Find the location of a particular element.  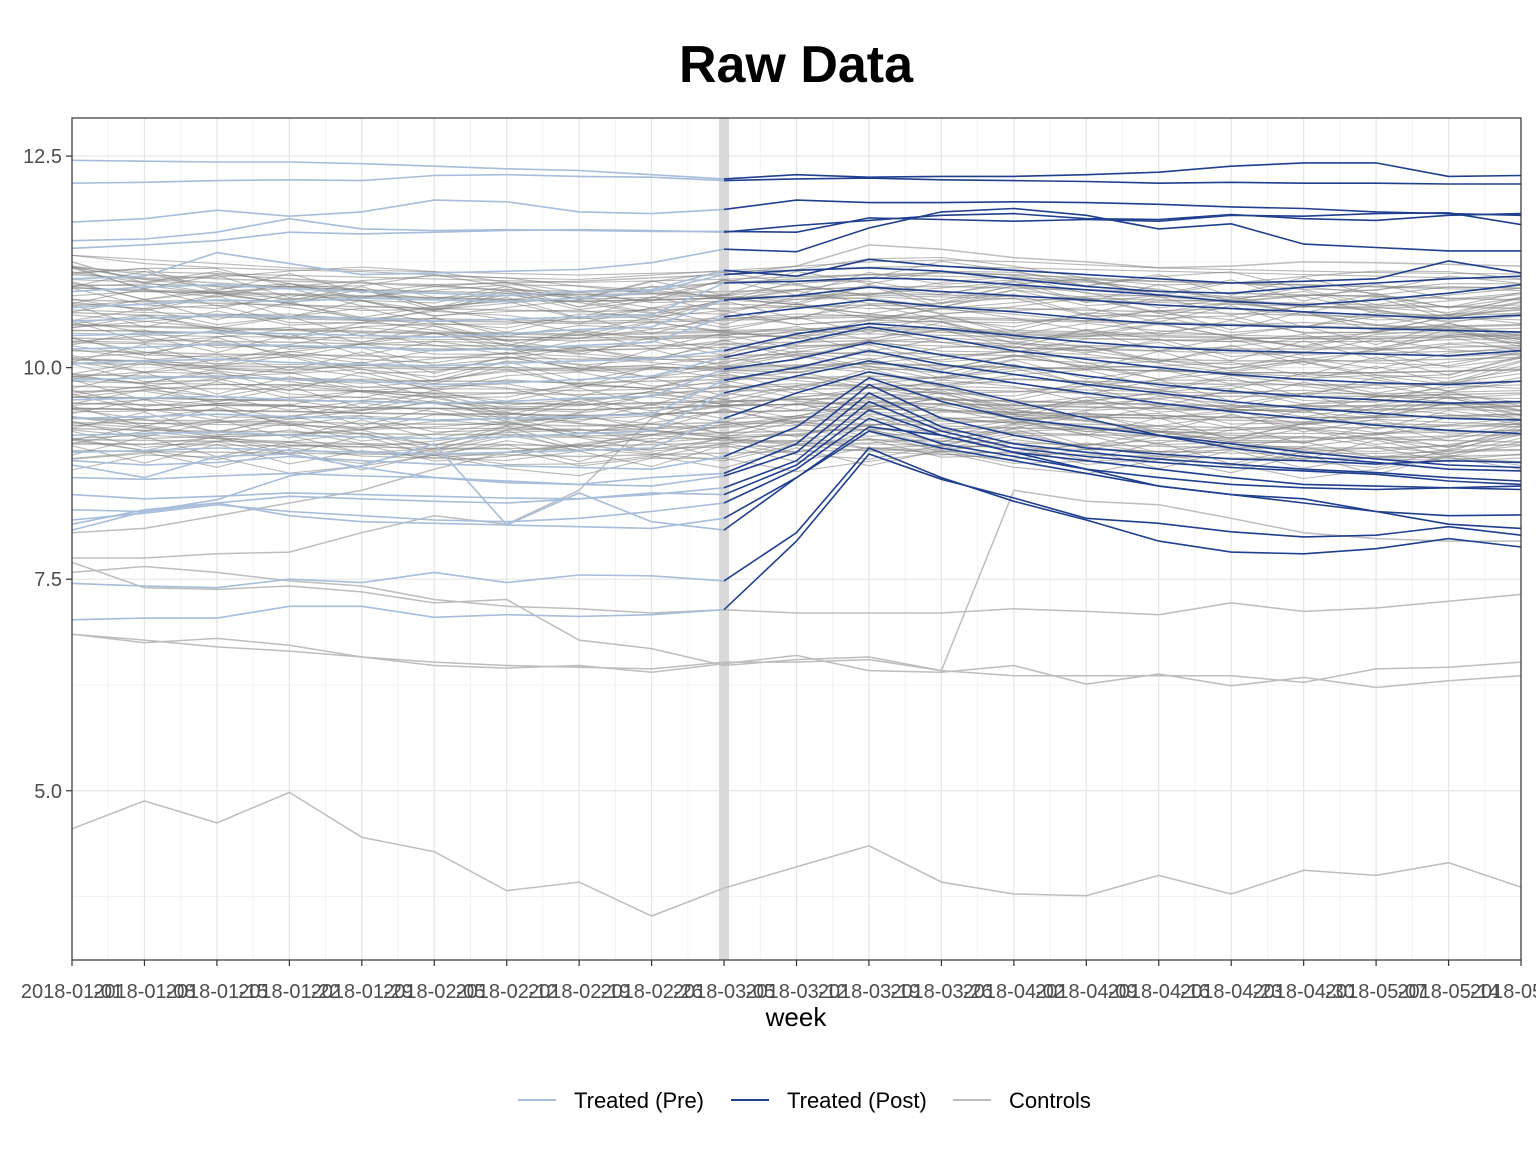

legend-item-treated-post: Treated (Post) is located at coordinates (829, 1100).